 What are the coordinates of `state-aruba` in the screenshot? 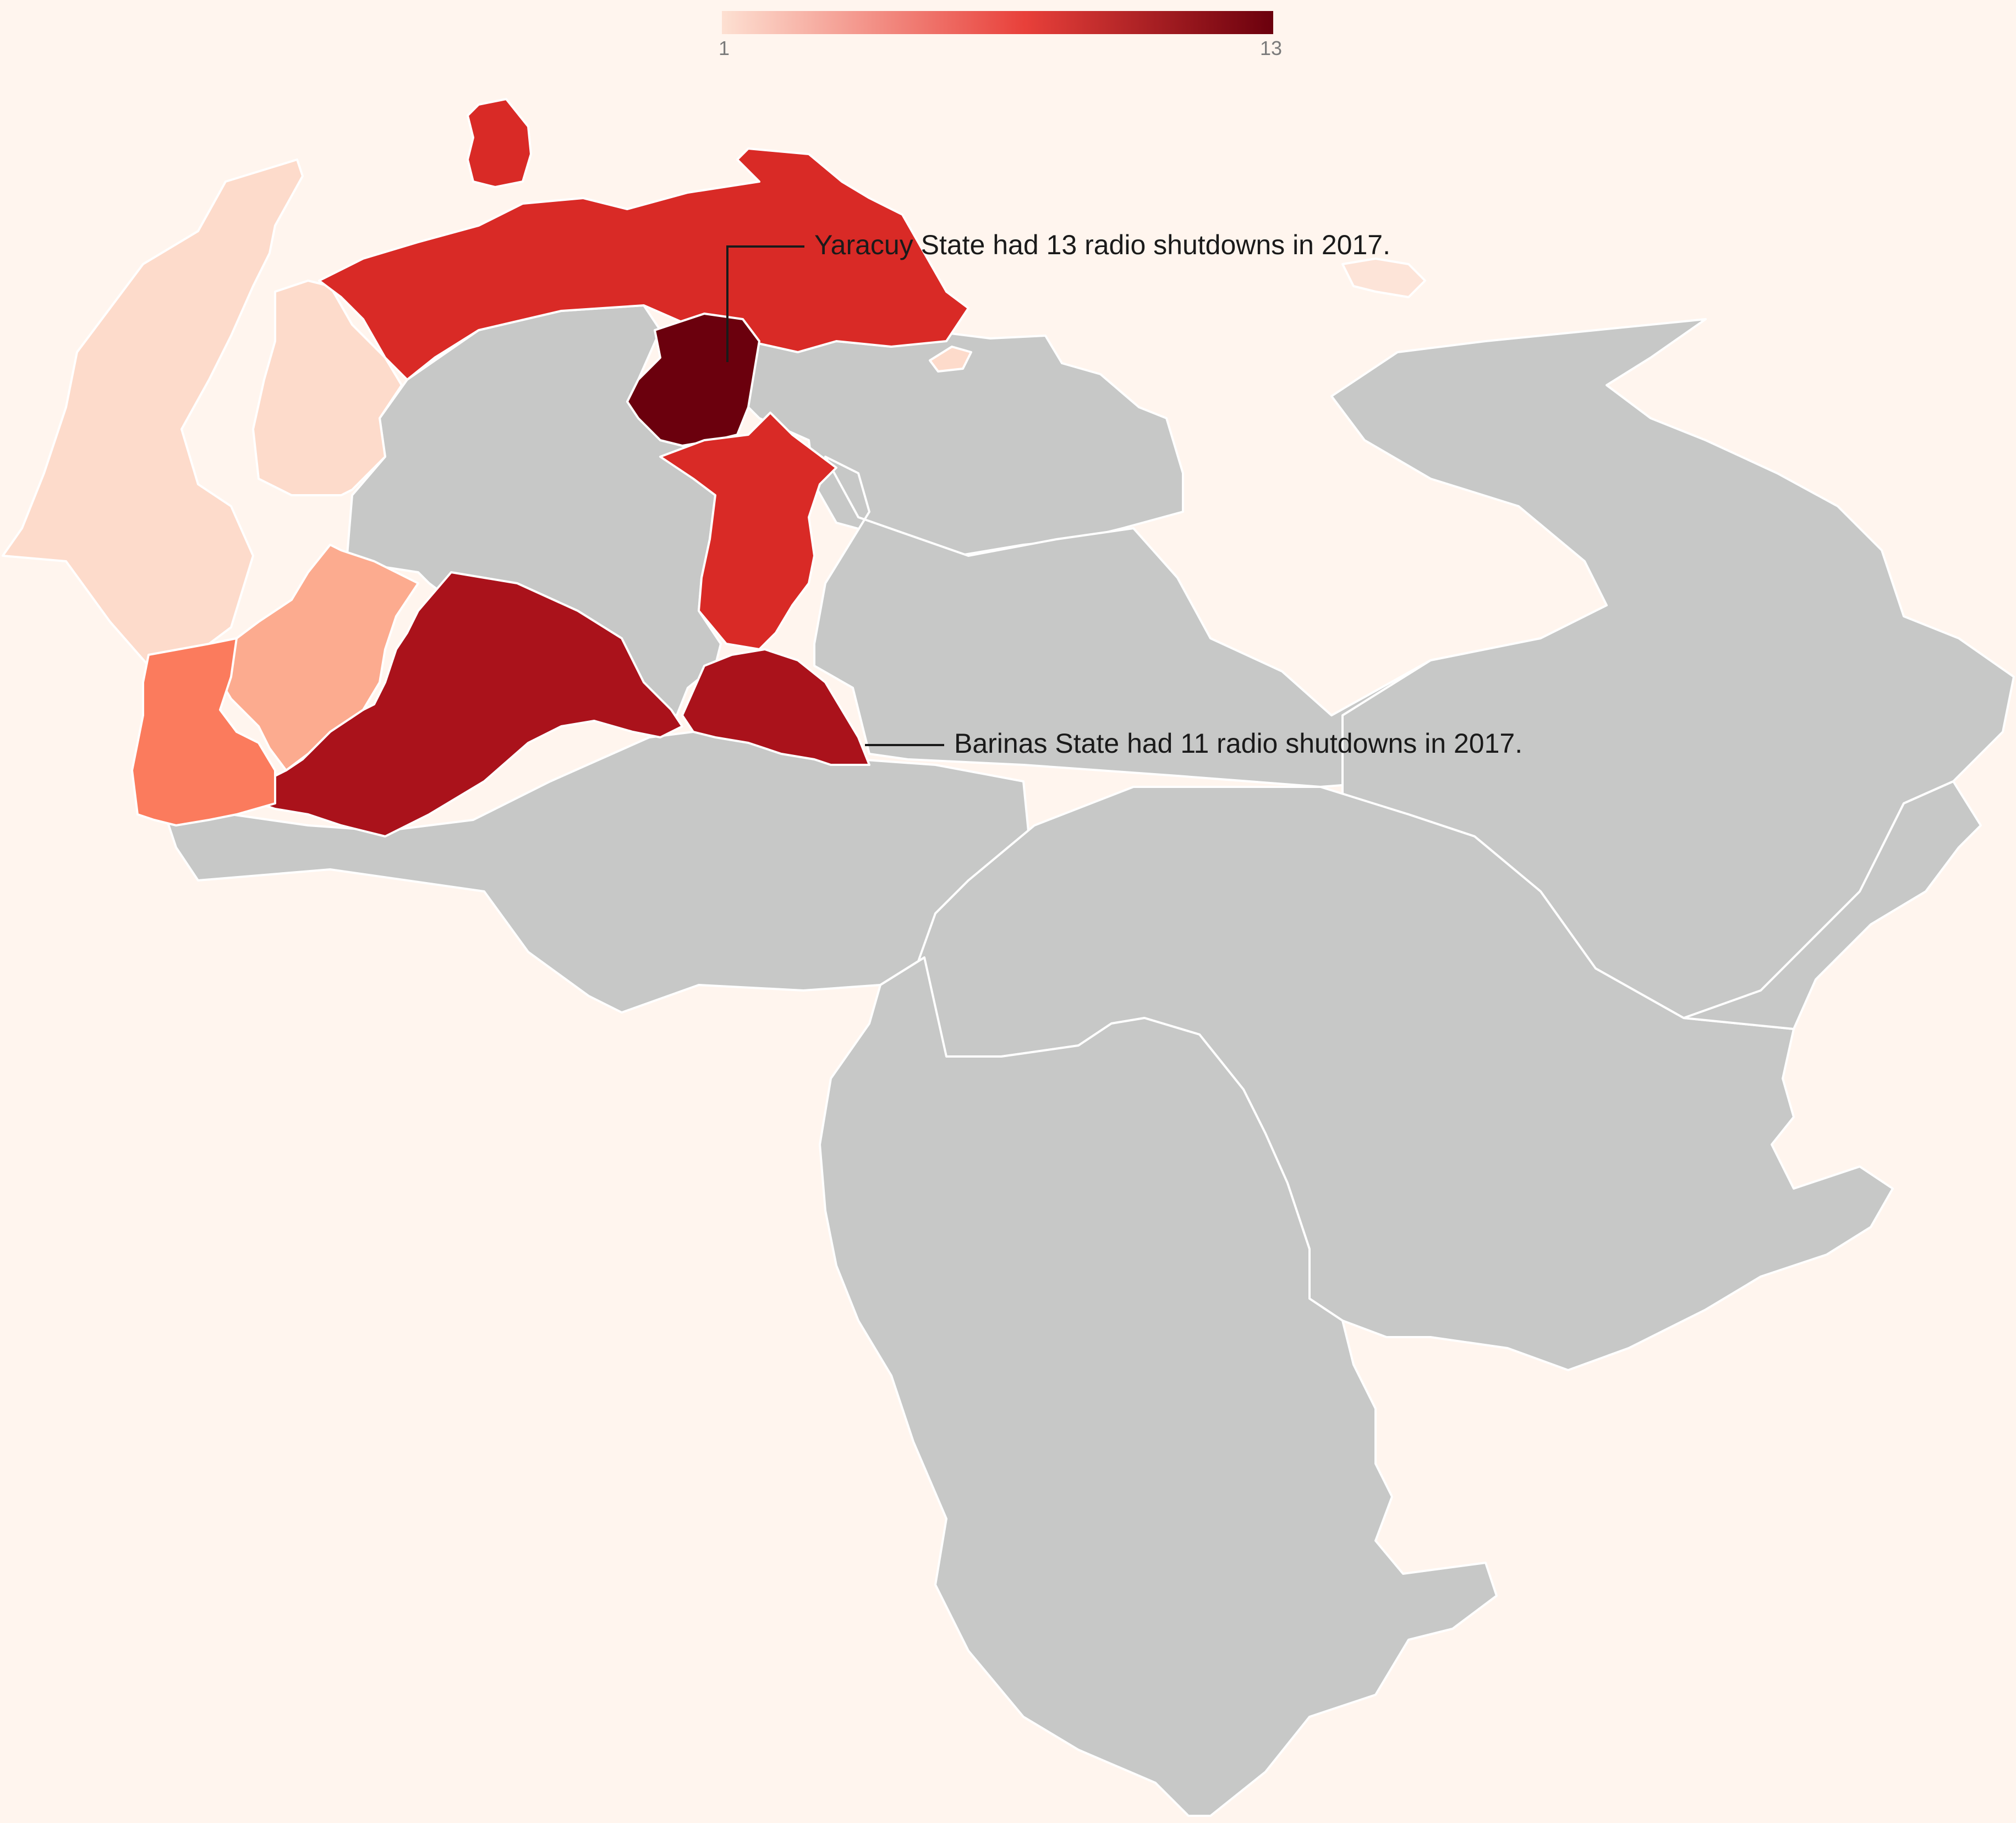 It's located at (499, 143).